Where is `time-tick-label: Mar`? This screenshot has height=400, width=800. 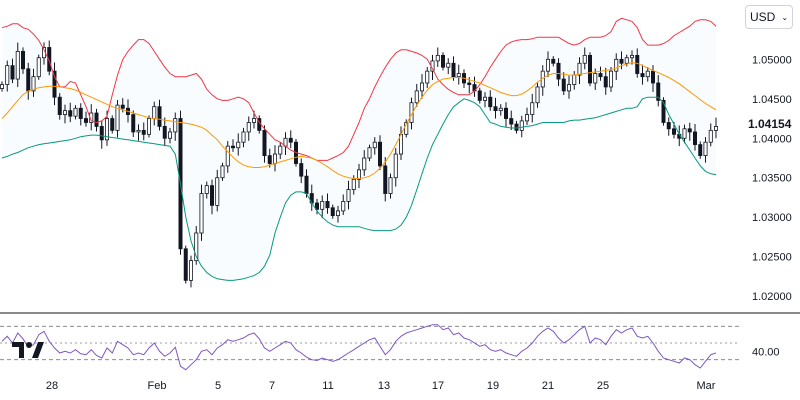 time-tick-label: Mar is located at coordinates (706, 386).